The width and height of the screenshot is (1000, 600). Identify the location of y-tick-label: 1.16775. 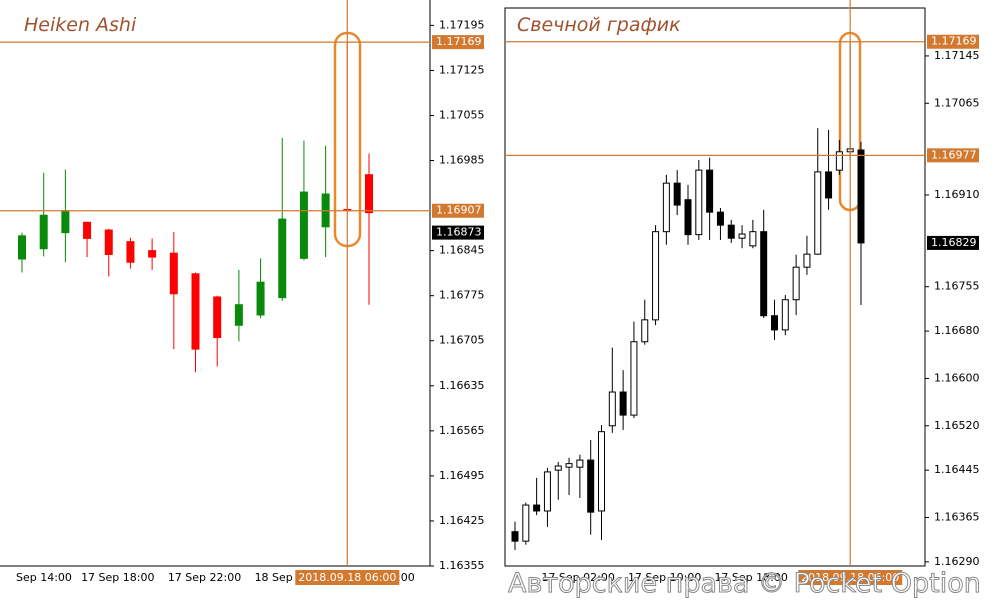
(462, 295).